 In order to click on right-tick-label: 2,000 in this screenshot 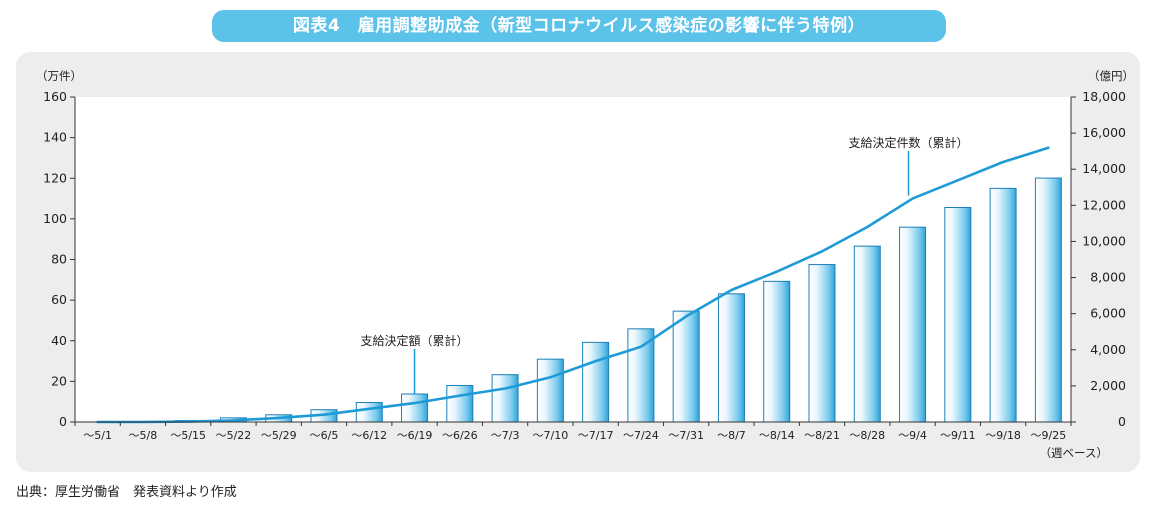, I will do `click(1108, 385)`.